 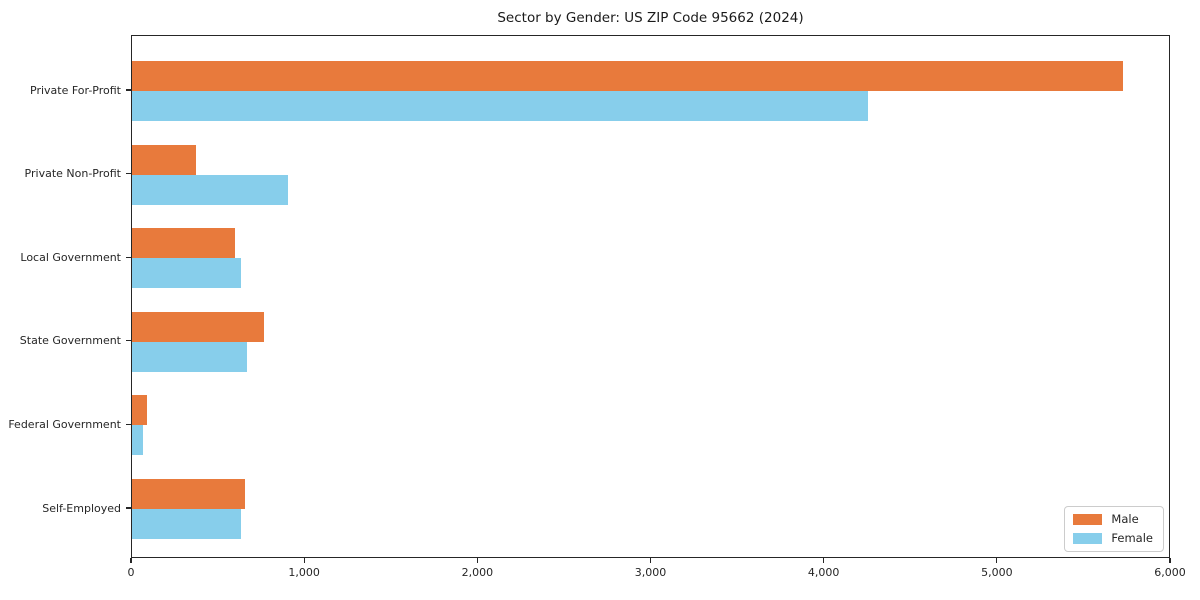 What do you see at coordinates (75, 90) in the screenshot?
I see `y-tick-label-private-for-profit: Private For-Profit` at bounding box center [75, 90].